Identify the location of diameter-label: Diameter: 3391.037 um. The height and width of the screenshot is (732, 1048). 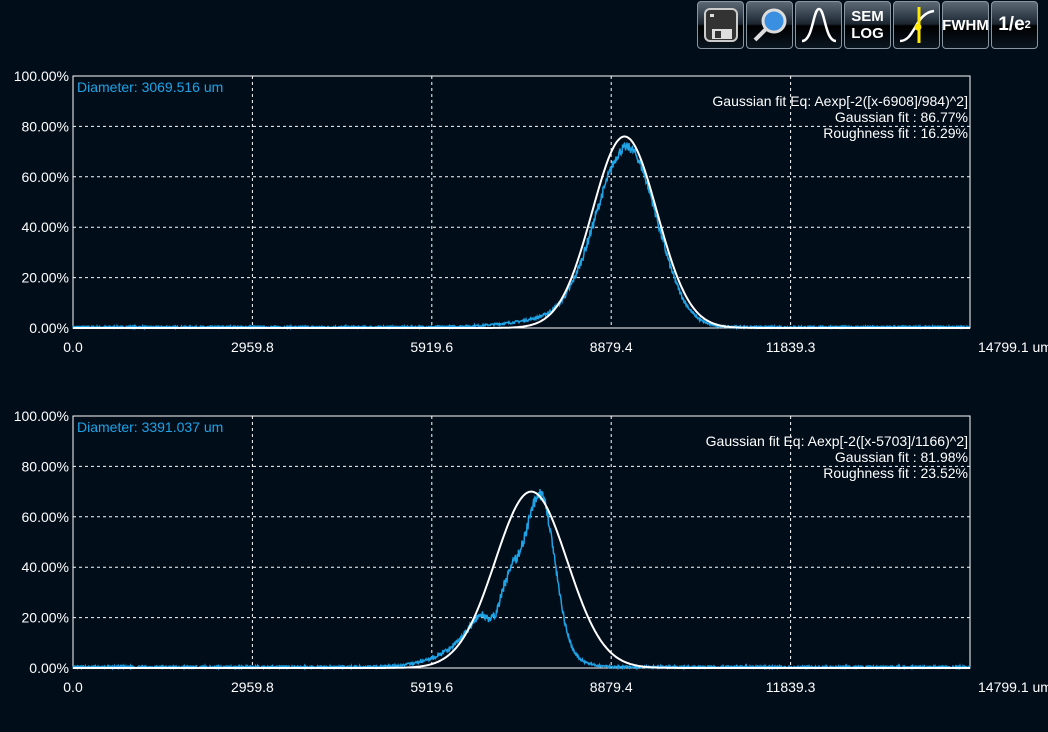
(150, 427).